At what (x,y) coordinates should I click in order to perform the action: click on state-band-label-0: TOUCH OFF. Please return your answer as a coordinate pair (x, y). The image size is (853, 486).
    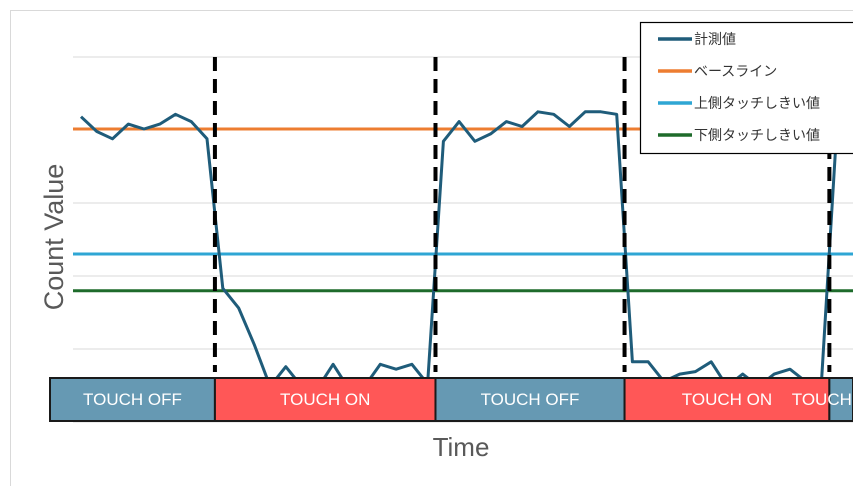
    Looking at the image, I should click on (132, 399).